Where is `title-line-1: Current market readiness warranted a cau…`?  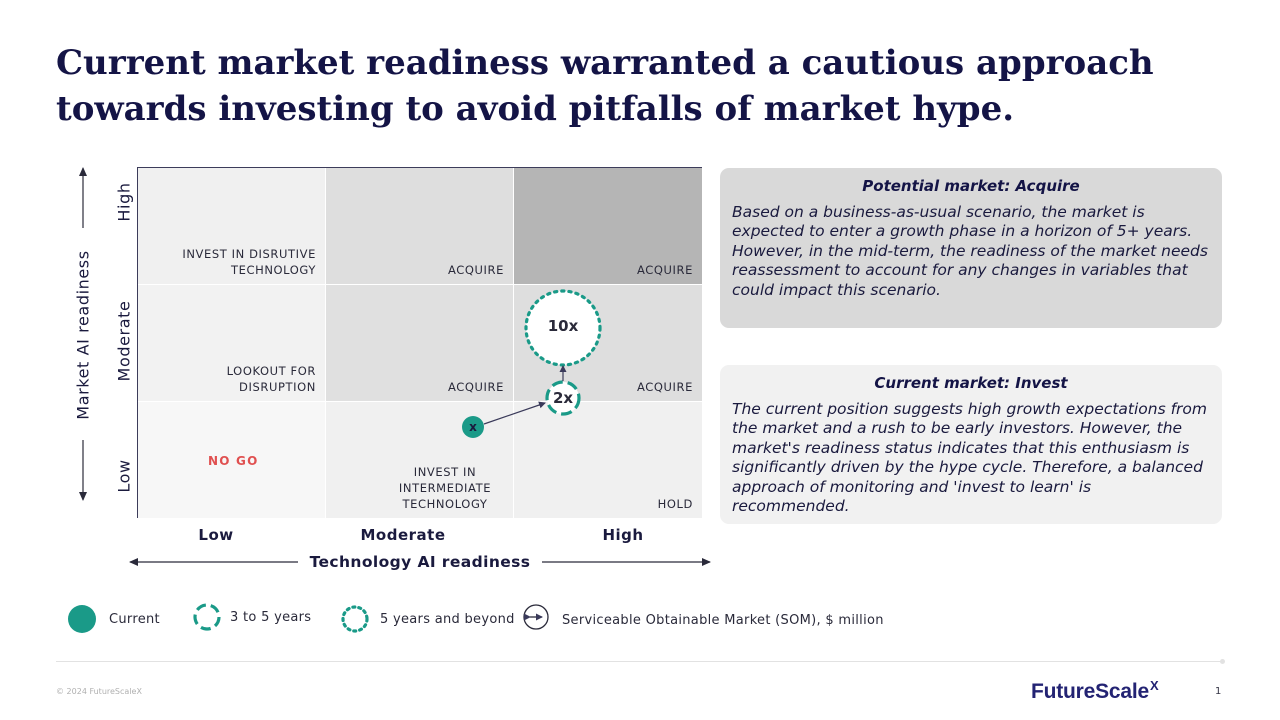
title-line-1: Current market readiness warranted a cau… is located at coordinates (605, 63).